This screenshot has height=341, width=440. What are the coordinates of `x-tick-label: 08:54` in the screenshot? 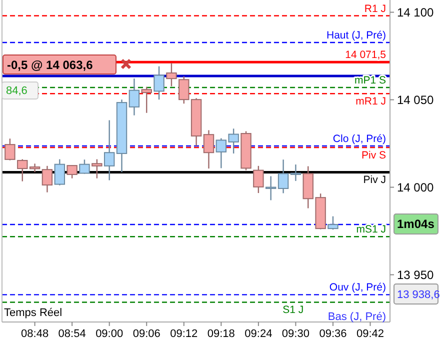 It's located at (72, 334).